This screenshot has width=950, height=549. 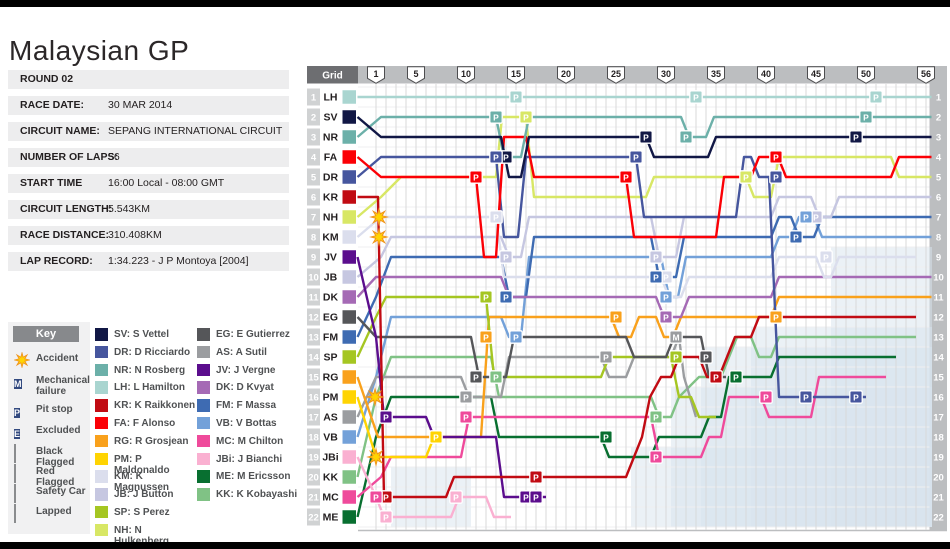 I want to click on driver-legend-label: NH: N Hulkenberg, so click(x=141, y=535).